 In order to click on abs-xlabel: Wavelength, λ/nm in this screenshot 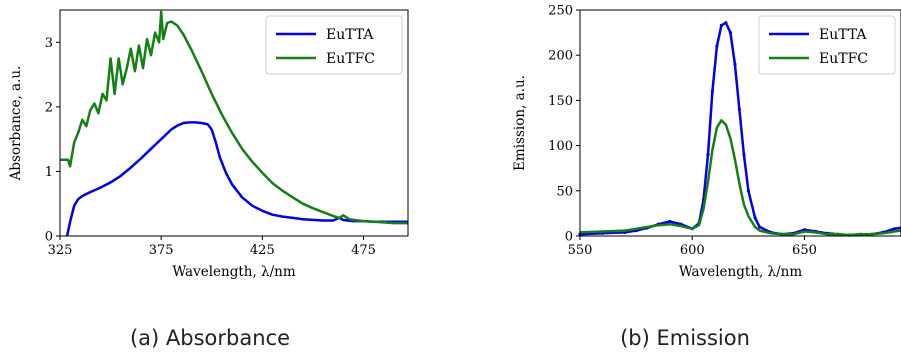, I will do `click(234, 272)`.